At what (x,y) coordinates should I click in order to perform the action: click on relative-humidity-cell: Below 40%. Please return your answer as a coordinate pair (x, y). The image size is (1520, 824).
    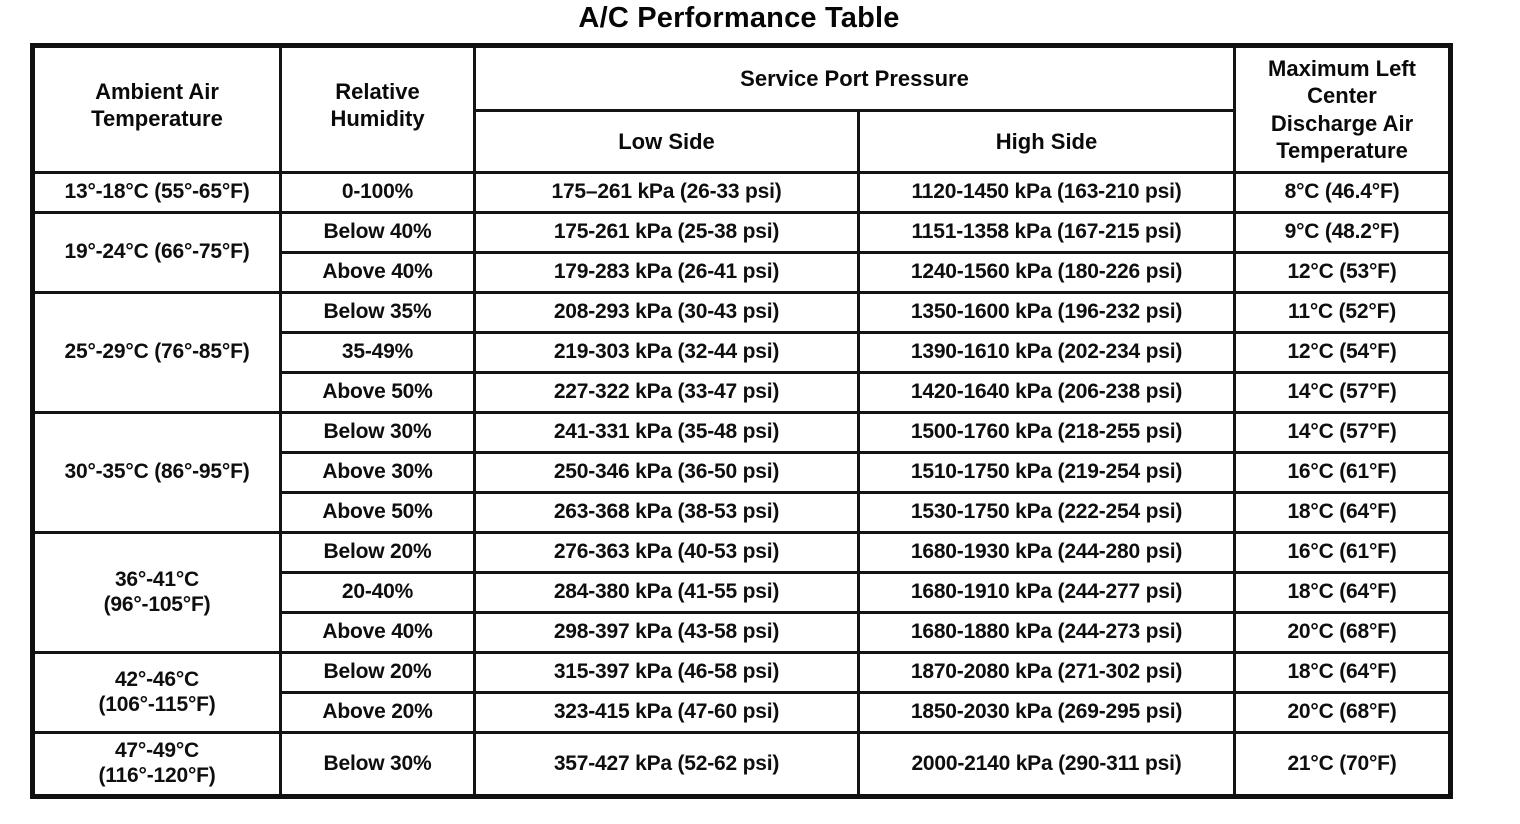
    Looking at the image, I should click on (377, 232).